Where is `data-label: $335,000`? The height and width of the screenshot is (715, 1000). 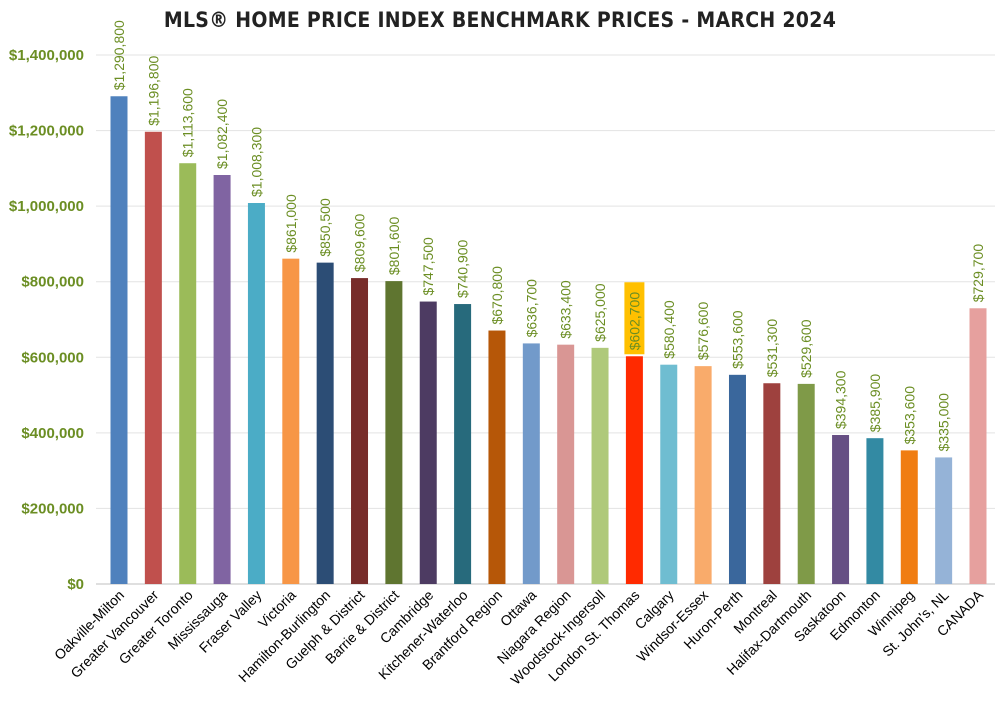
data-label: $335,000 is located at coordinates (944, 422).